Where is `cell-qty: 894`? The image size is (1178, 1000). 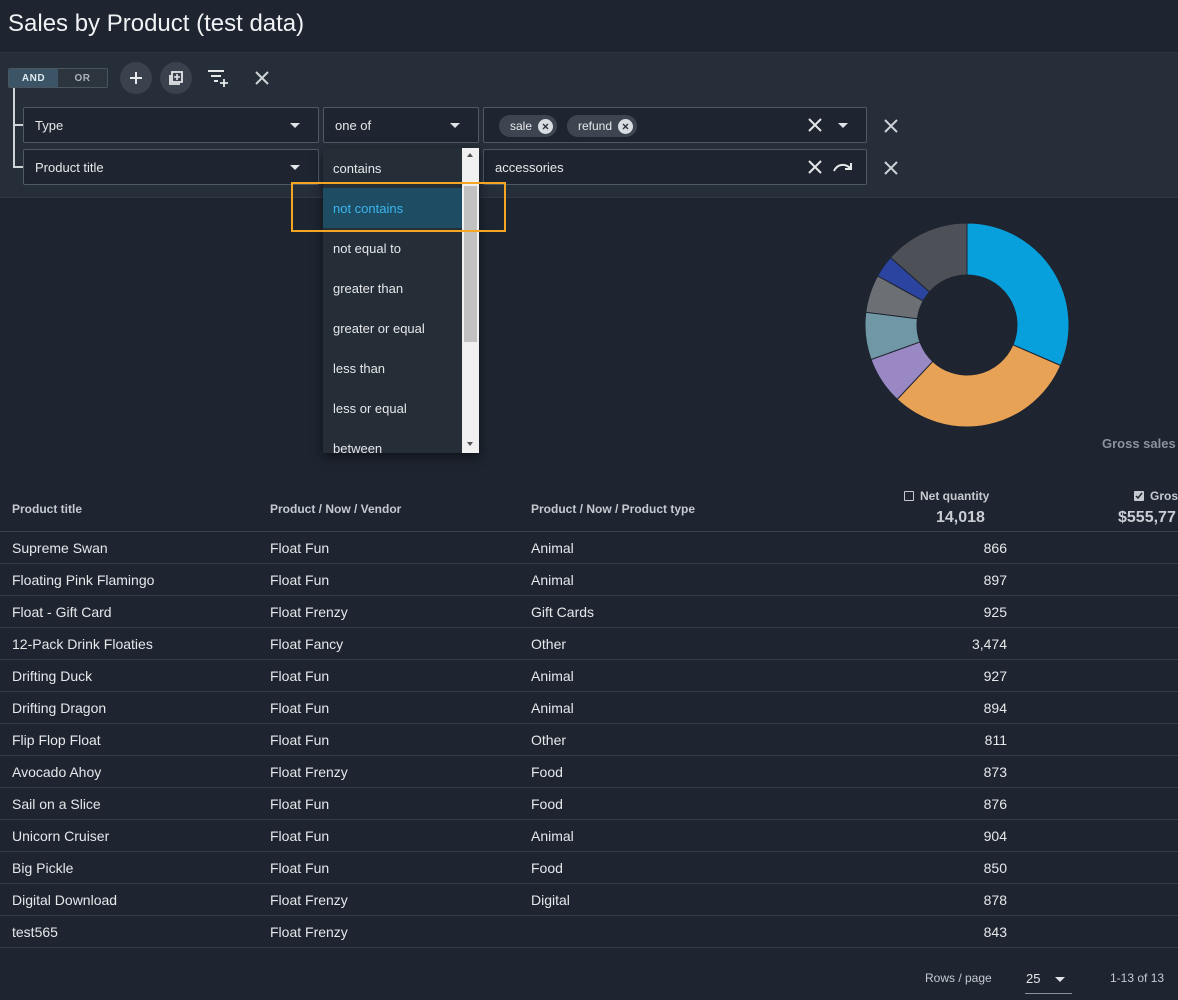
cell-qty: 894 is located at coordinates (995, 708).